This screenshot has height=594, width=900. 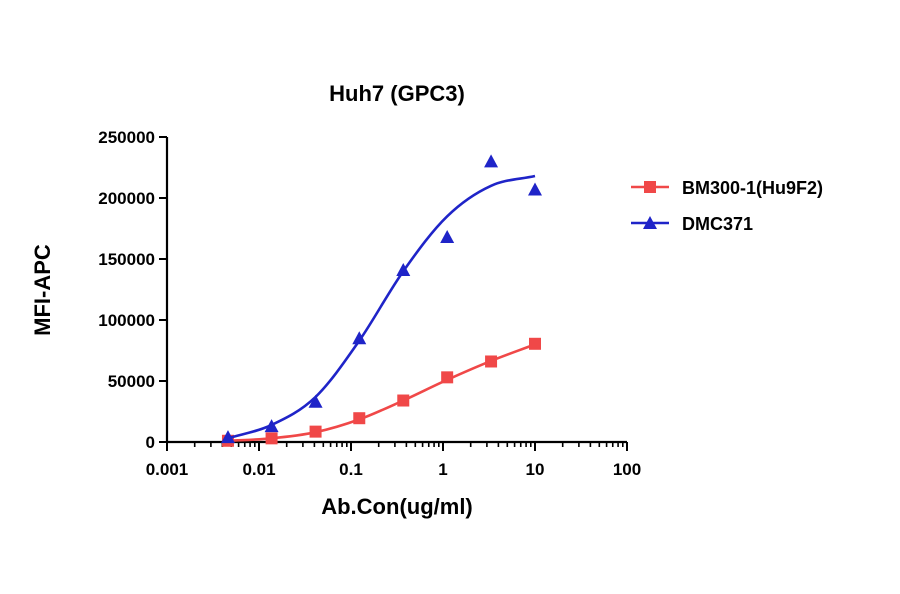 What do you see at coordinates (126, 259) in the screenshot?
I see `y-tick-label: 150000` at bounding box center [126, 259].